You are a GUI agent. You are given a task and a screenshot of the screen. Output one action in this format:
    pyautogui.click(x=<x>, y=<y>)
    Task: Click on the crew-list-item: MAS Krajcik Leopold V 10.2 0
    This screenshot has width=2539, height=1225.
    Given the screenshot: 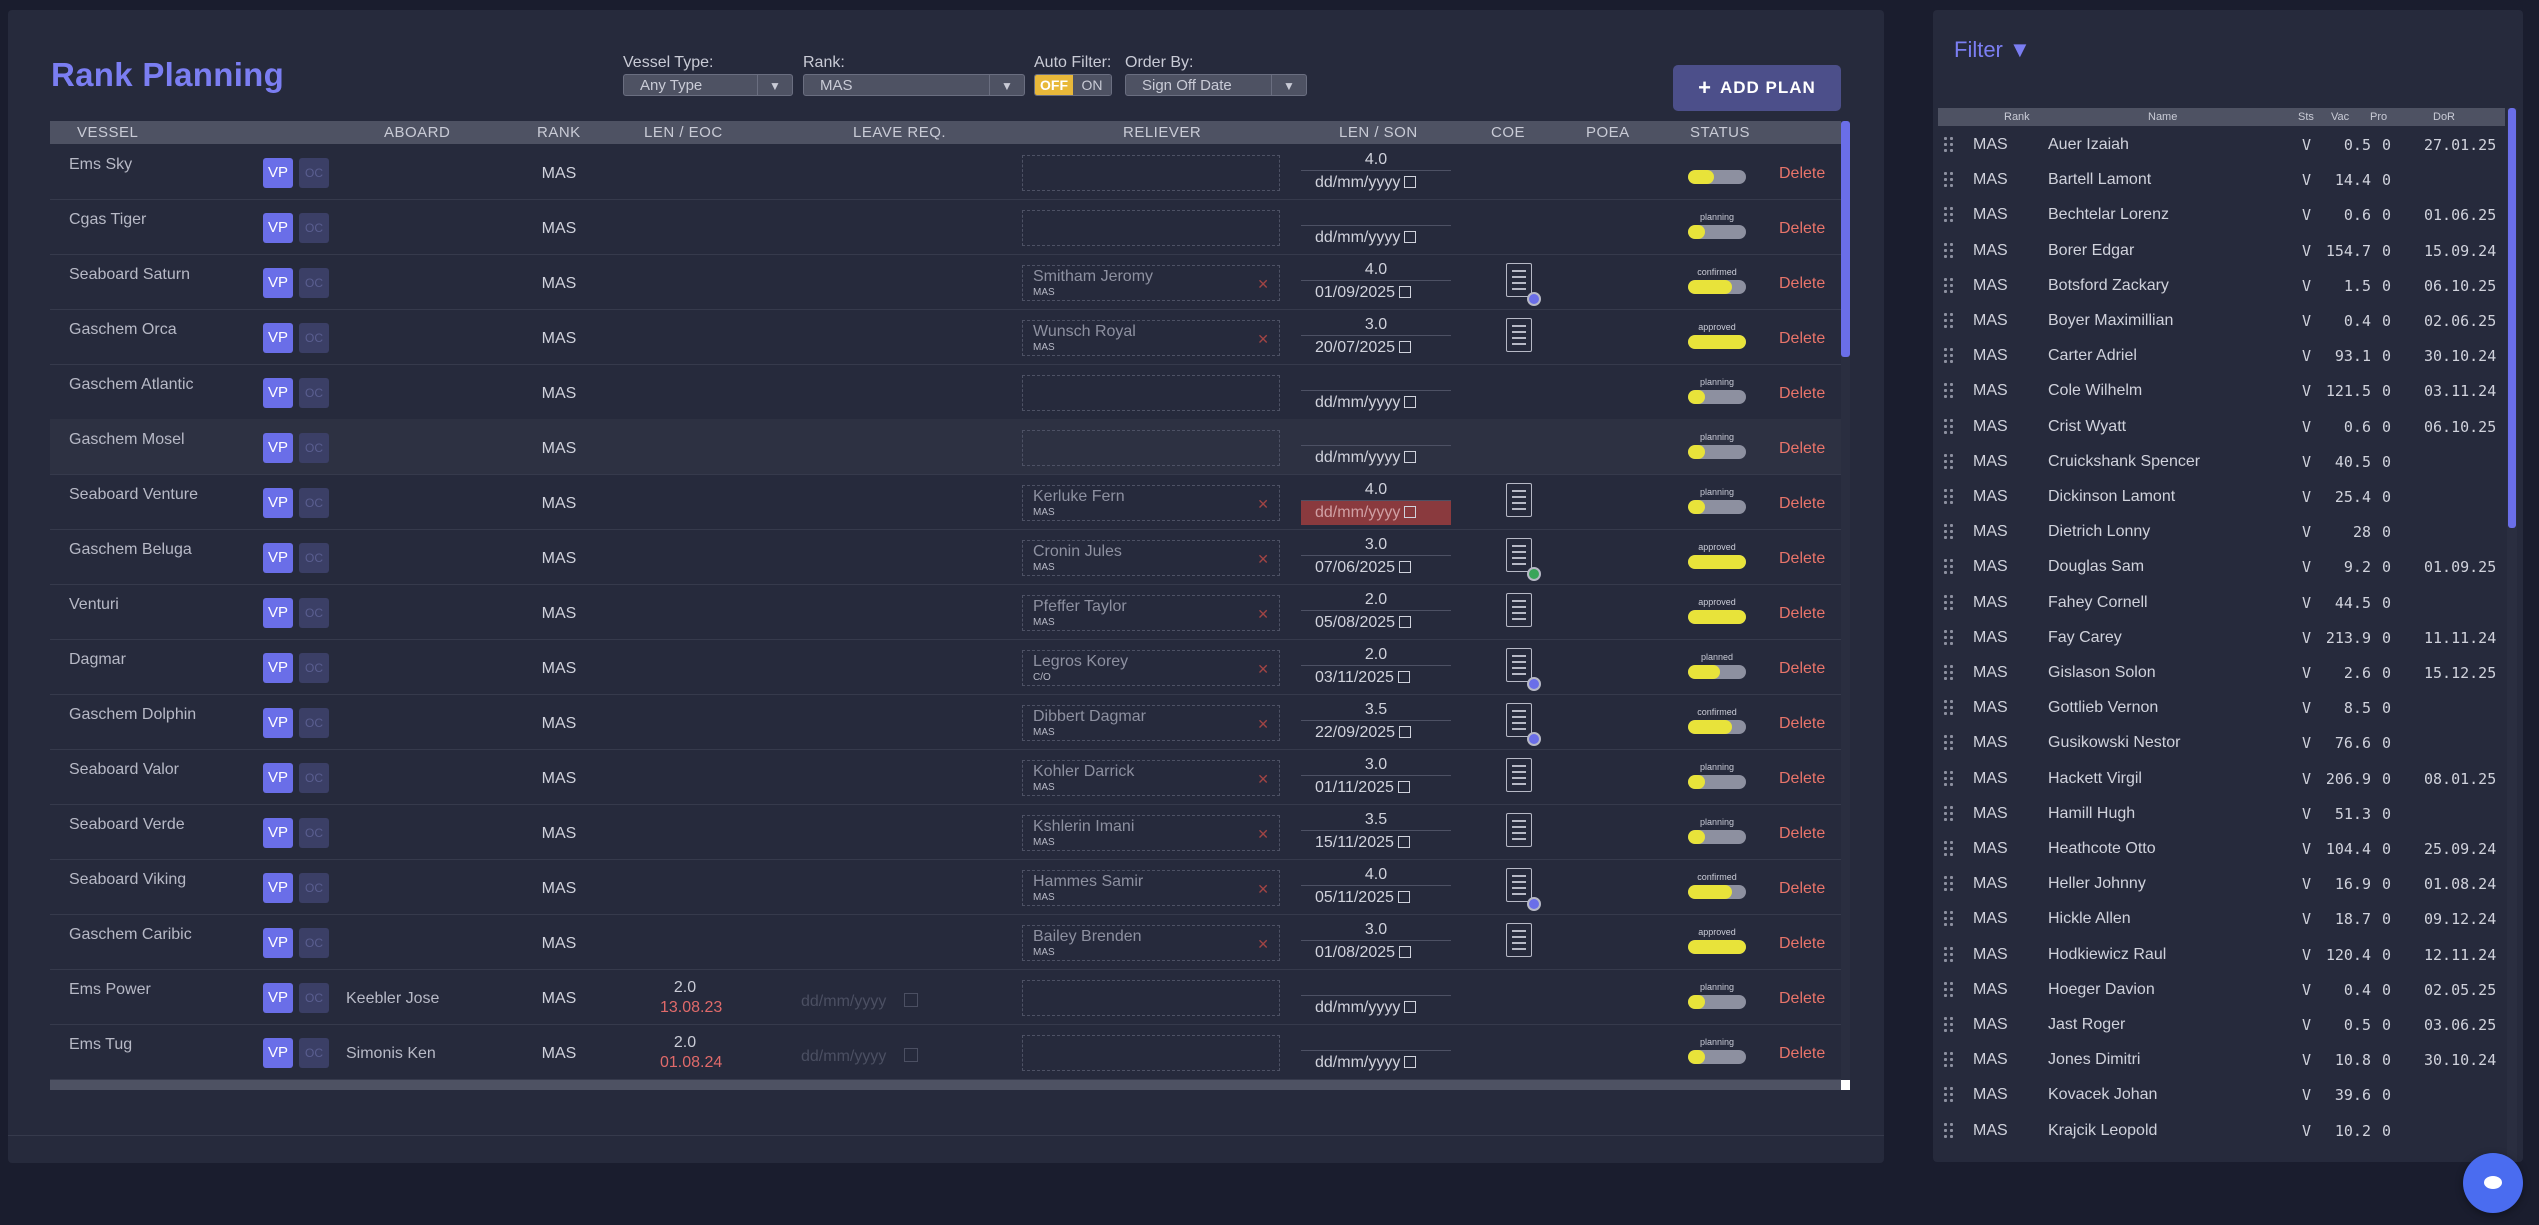 What is the action you would take?
    pyautogui.click(x=2221, y=1131)
    